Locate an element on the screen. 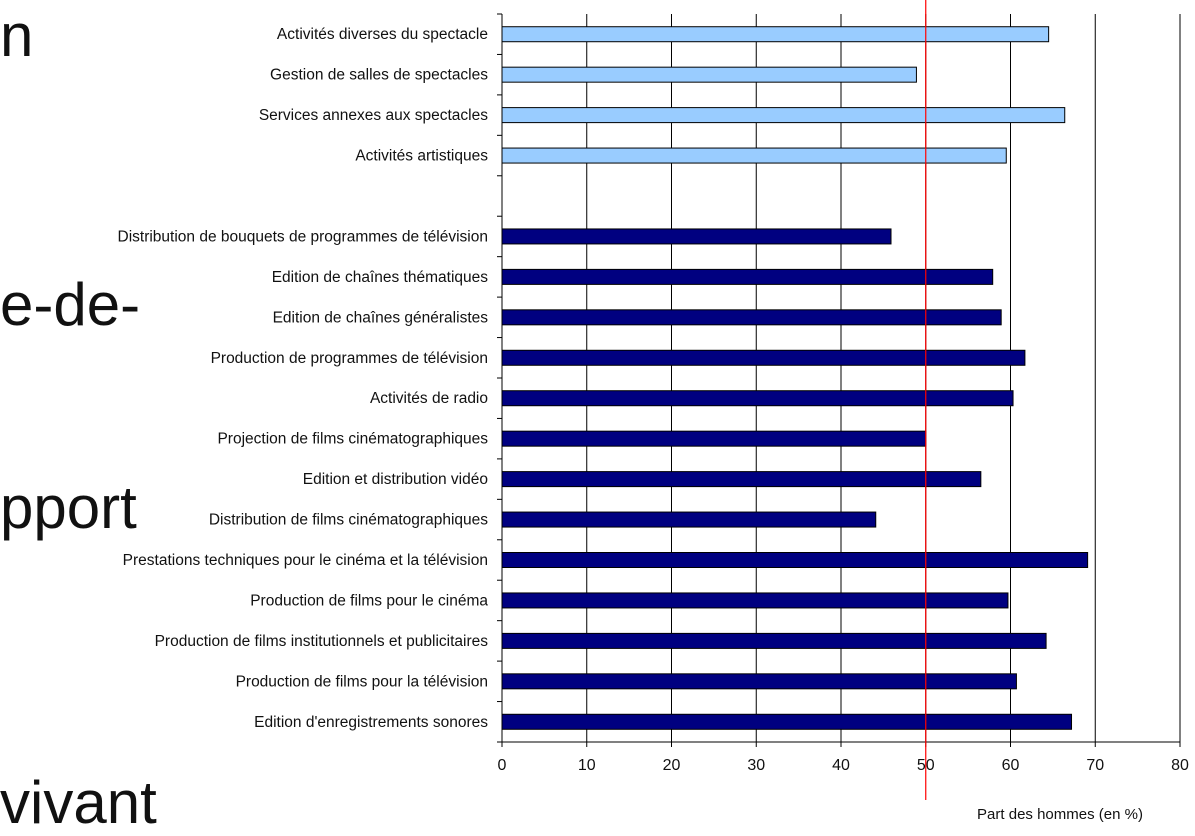 The height and width of the screenshot is (836, 1195). x-tick-label-0: 0 is located at coordinates (502, 765).